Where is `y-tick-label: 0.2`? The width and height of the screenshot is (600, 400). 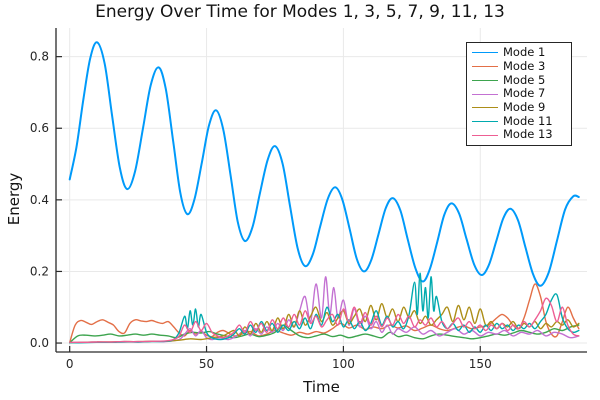 y-tick-label: 0.2 is located at coordinates (39, 271).